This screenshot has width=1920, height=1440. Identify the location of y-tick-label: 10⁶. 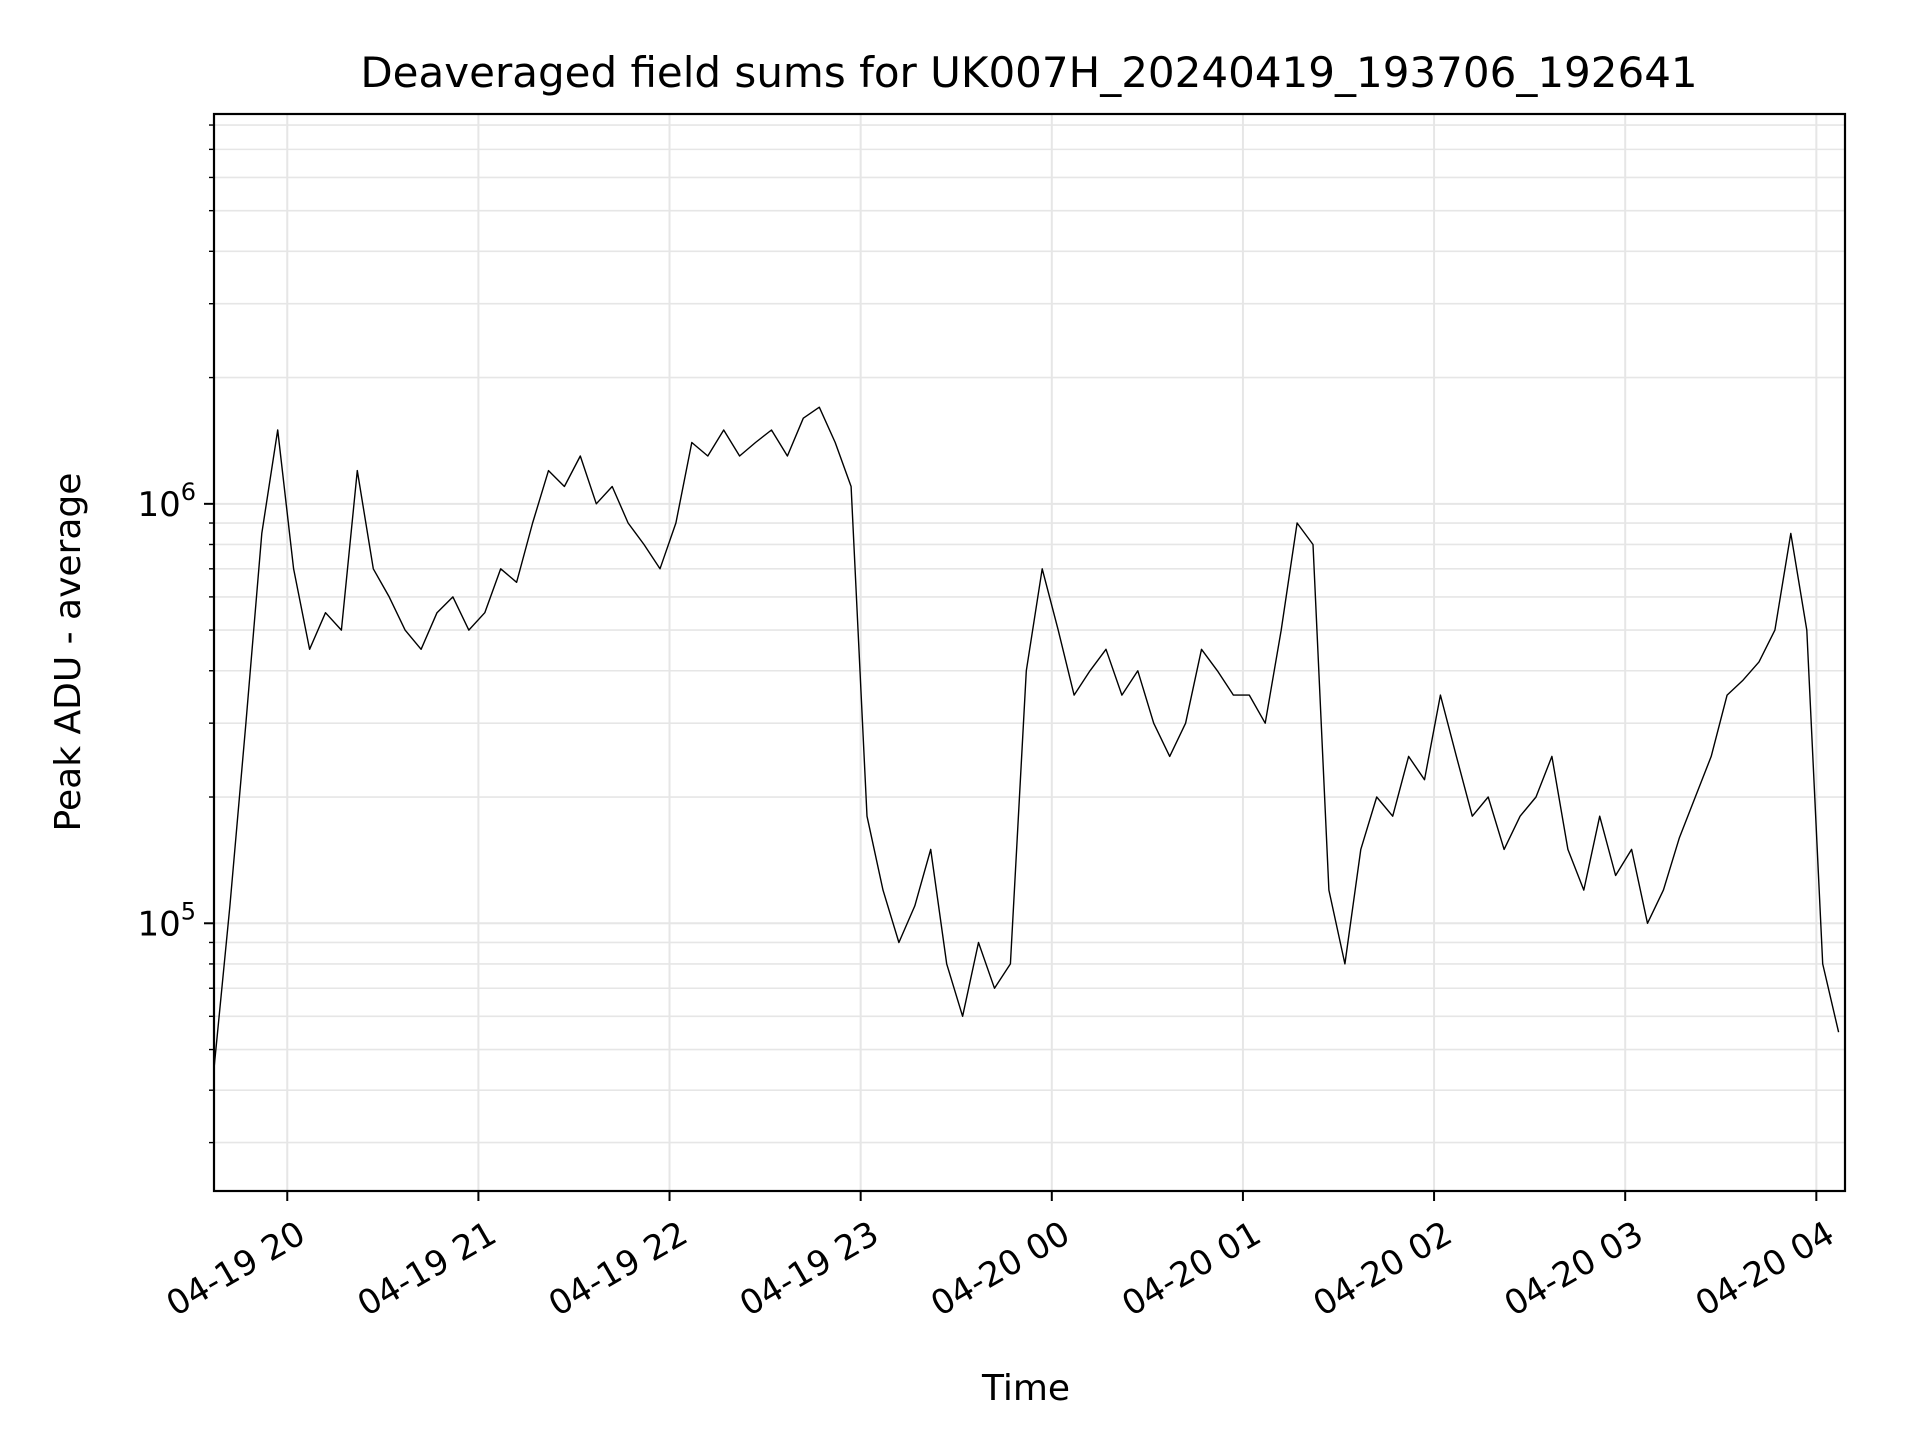
(166, 501).